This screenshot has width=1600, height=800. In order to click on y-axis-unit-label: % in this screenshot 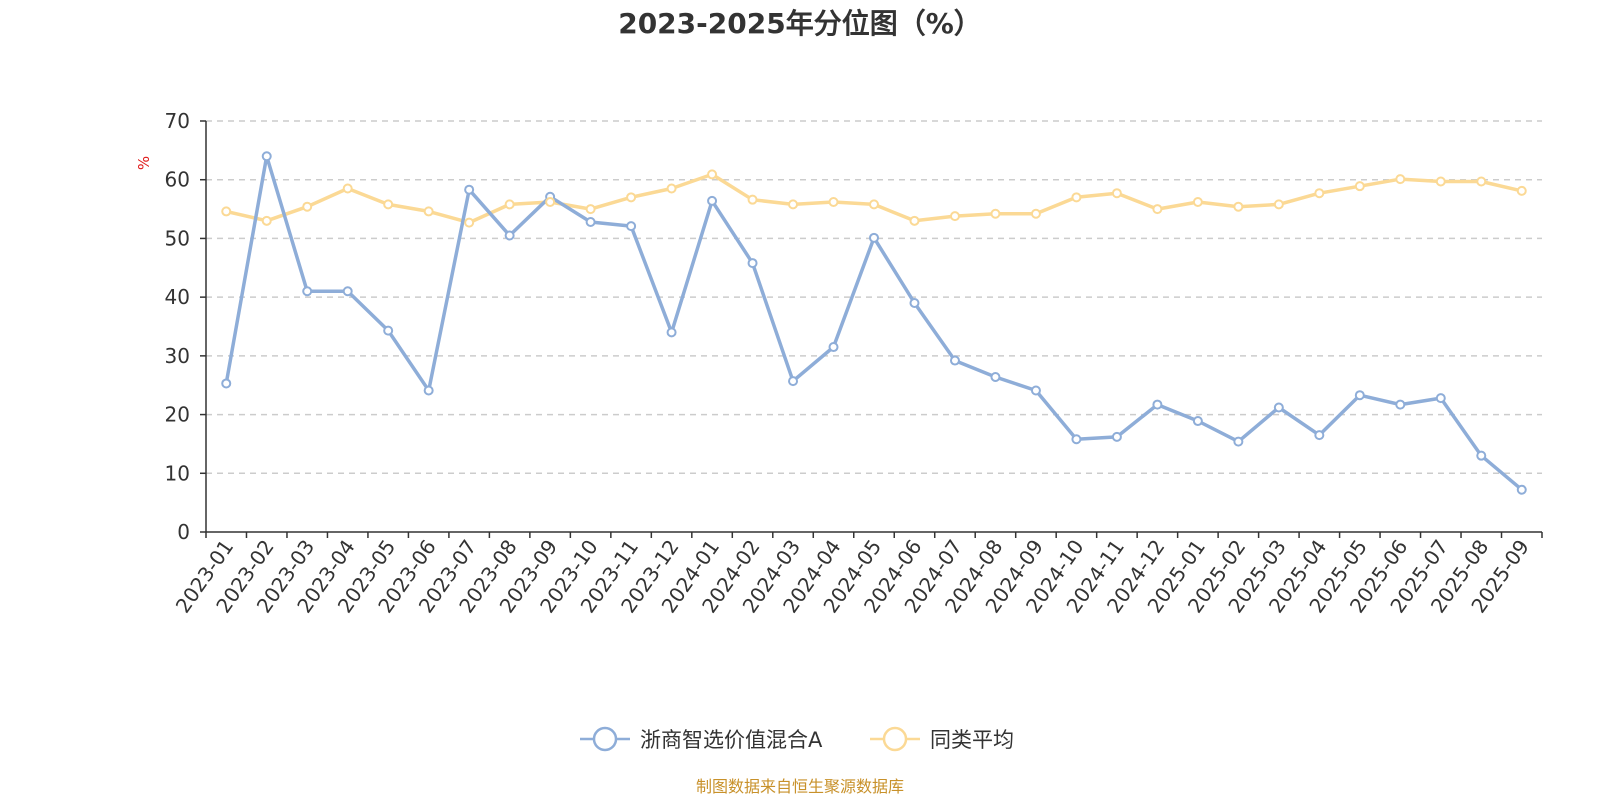, I will do `click(144, 163)`.